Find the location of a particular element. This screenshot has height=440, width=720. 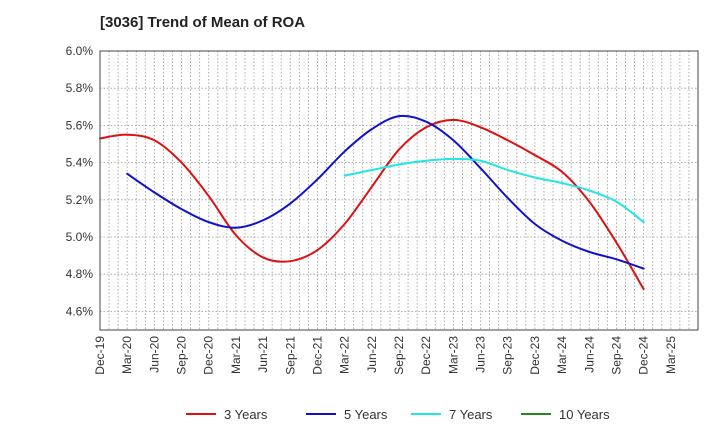

x-tick-label: Mar-24 is located at coordinates (562, 355).